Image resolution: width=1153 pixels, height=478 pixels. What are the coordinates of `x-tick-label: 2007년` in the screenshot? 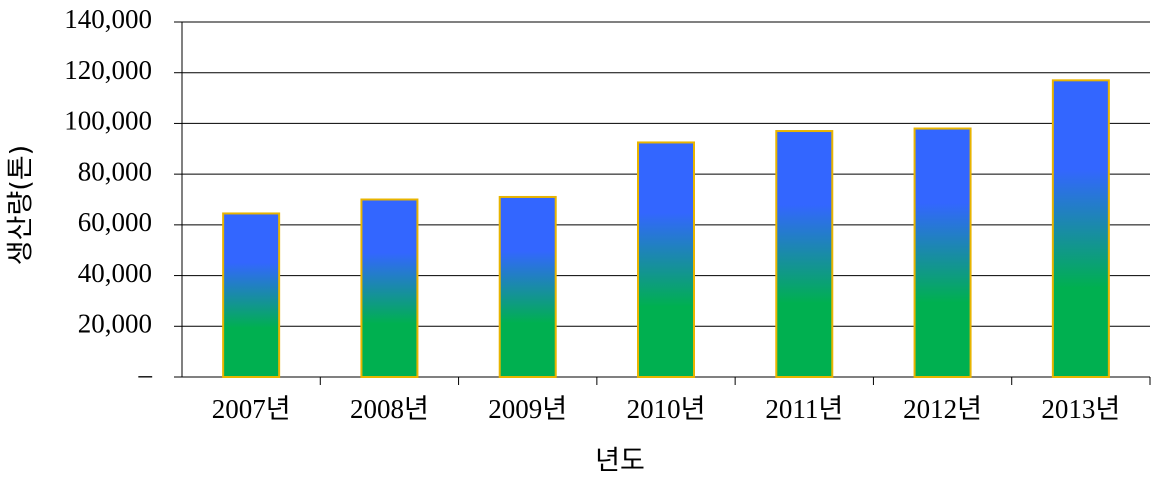 It's located at (251, 409).